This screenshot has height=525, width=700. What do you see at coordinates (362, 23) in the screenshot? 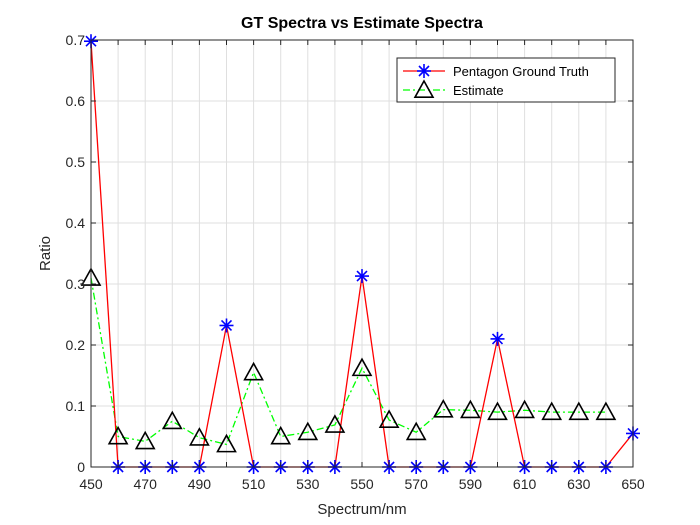
I see `chart-title: GT Spectra vs Estimate Spectra` at bounding box center [362, 23].